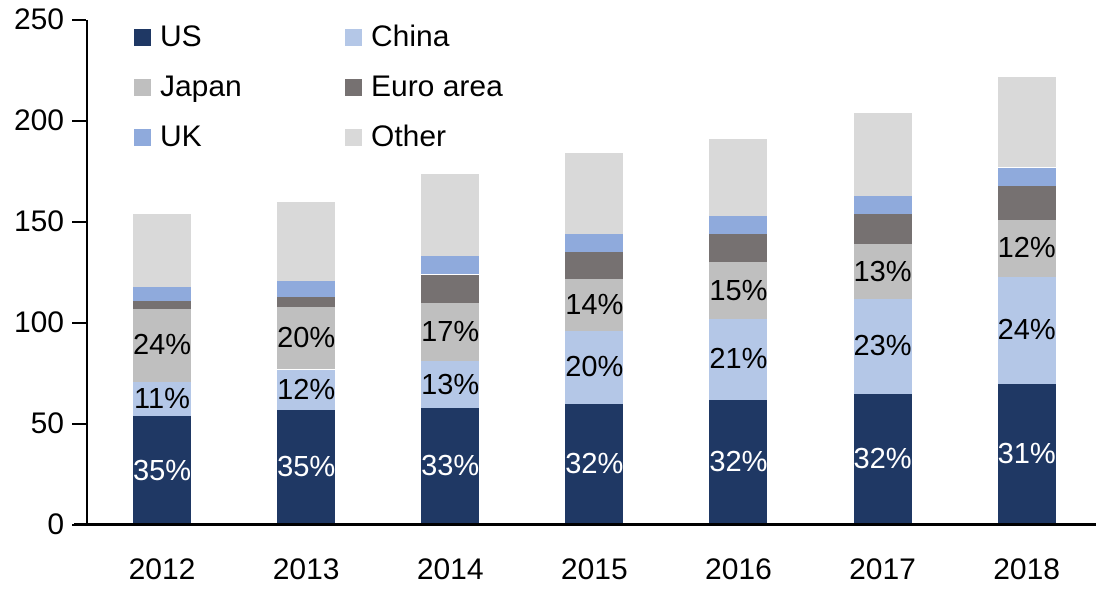 This screenshot has height=598, width=1102. What do you see at coordinates (450, 288) in the screenshot?
I see `bar-segment-euro-area-2014` at bounding box center [450, 288].